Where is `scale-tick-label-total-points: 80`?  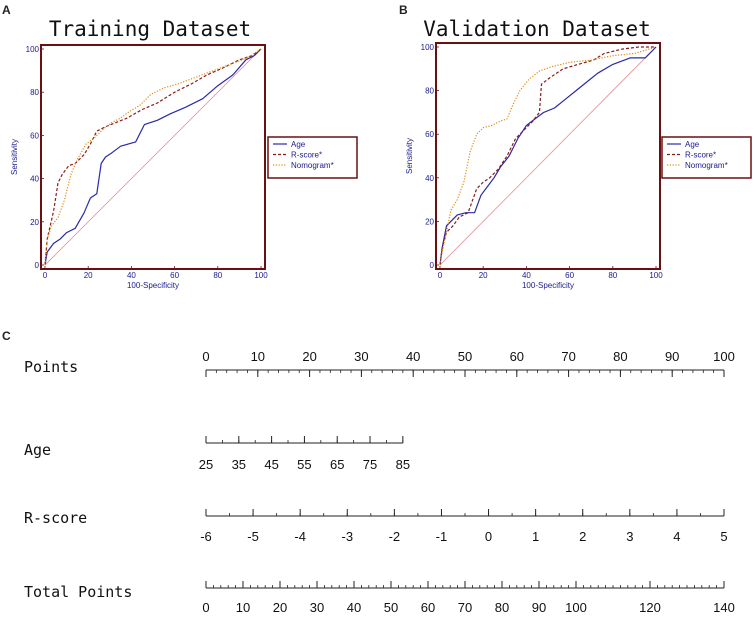 scale-tick-label-total-points: 80 is located at coordinates (502, 607).